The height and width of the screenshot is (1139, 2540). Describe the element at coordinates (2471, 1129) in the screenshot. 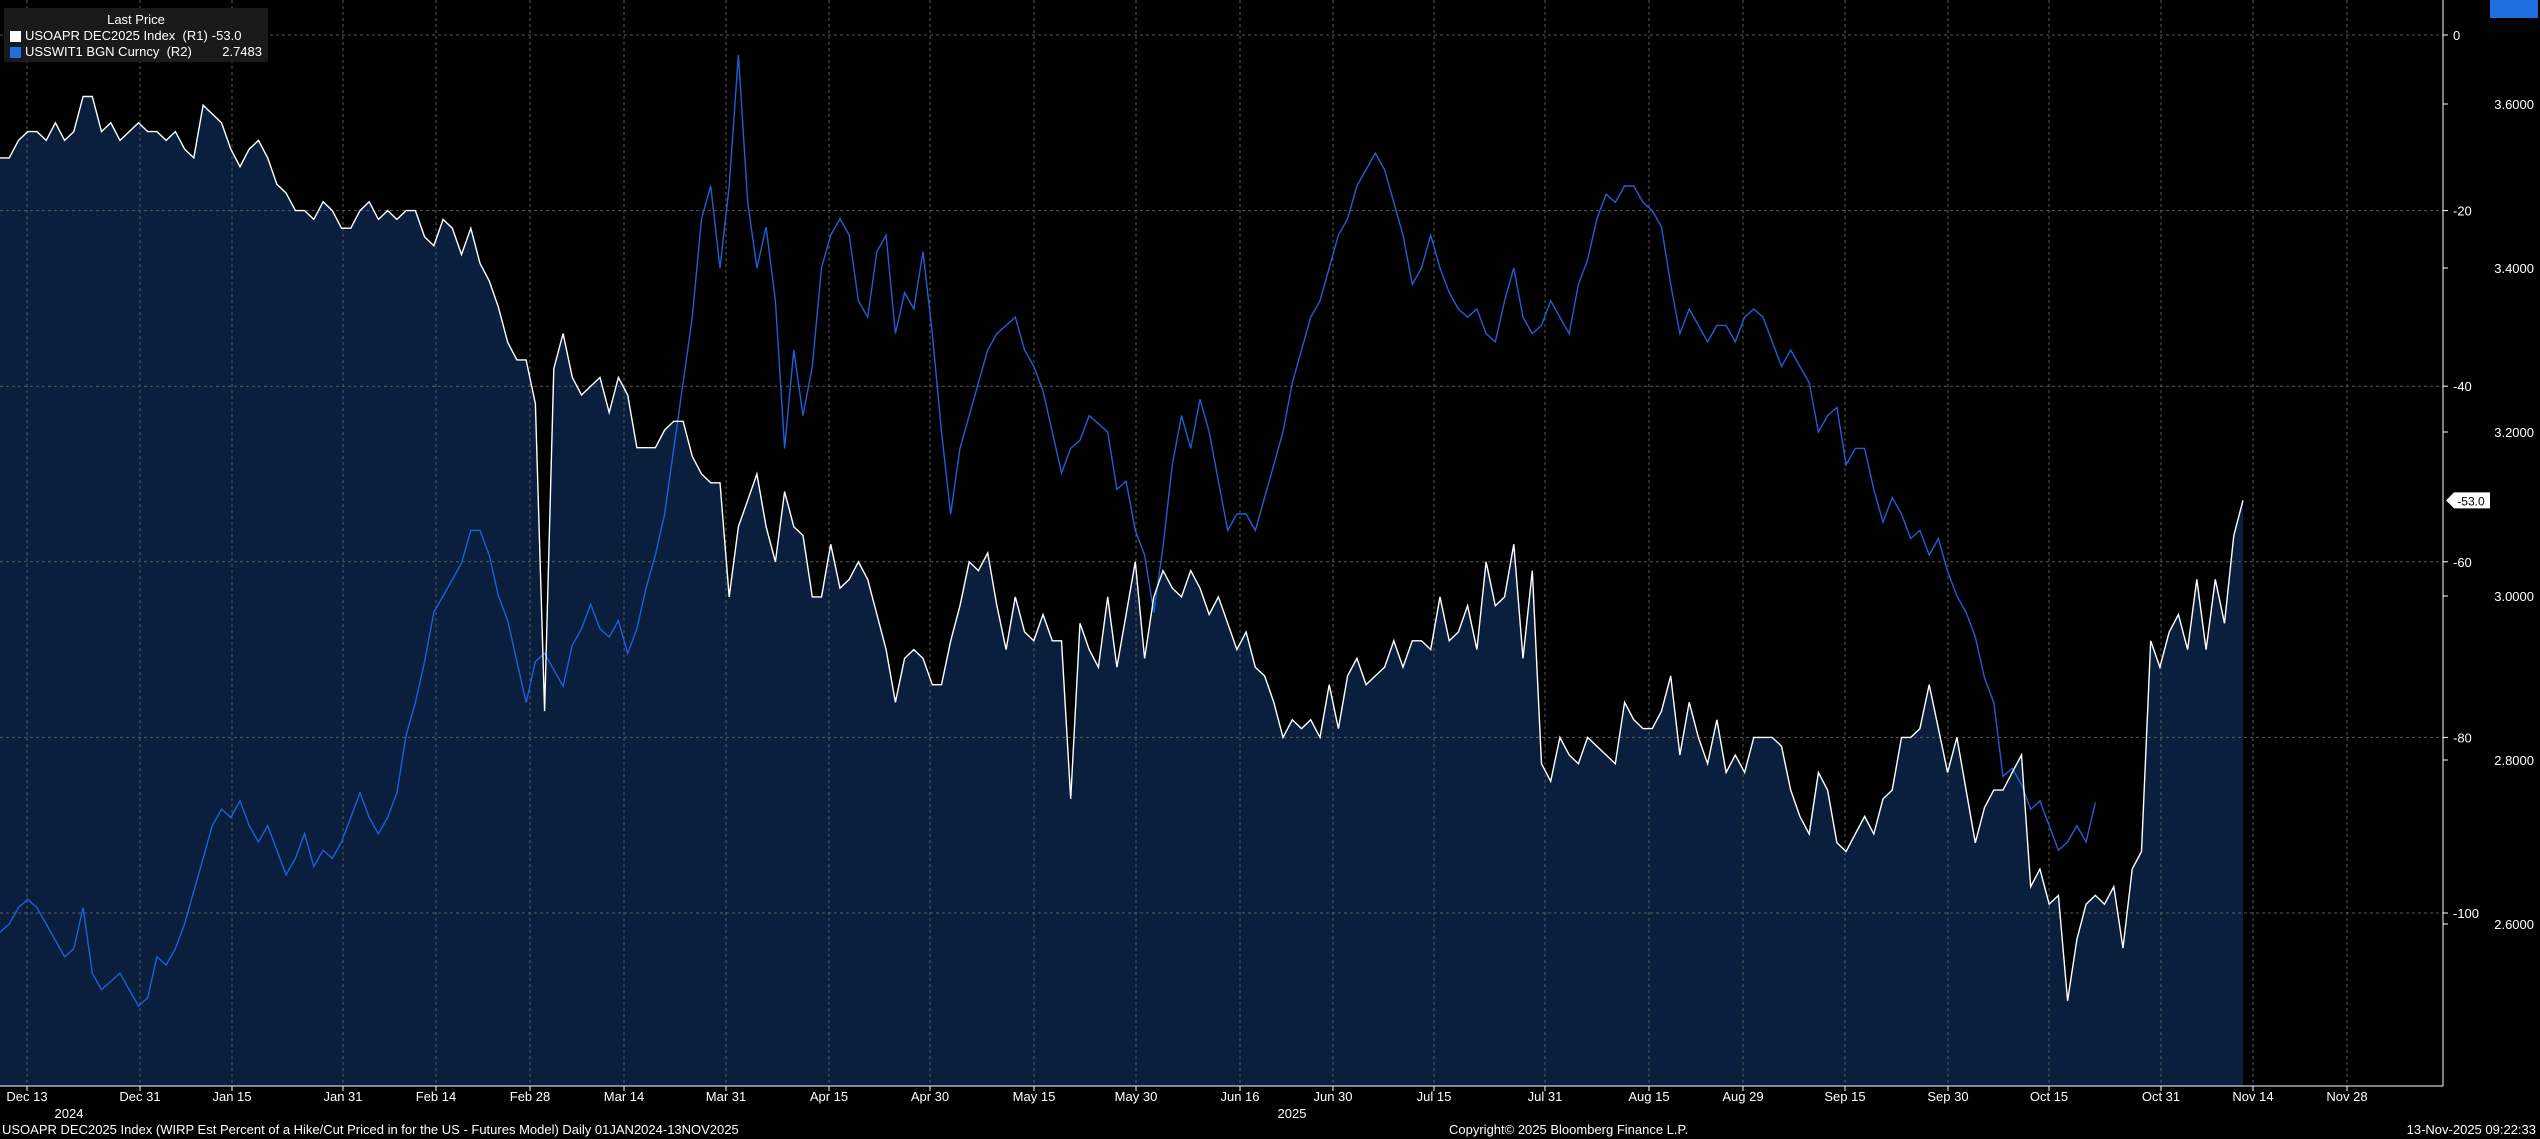

I see `footer-timestamp: 13-Nov-2025 09:22:33` at that location.